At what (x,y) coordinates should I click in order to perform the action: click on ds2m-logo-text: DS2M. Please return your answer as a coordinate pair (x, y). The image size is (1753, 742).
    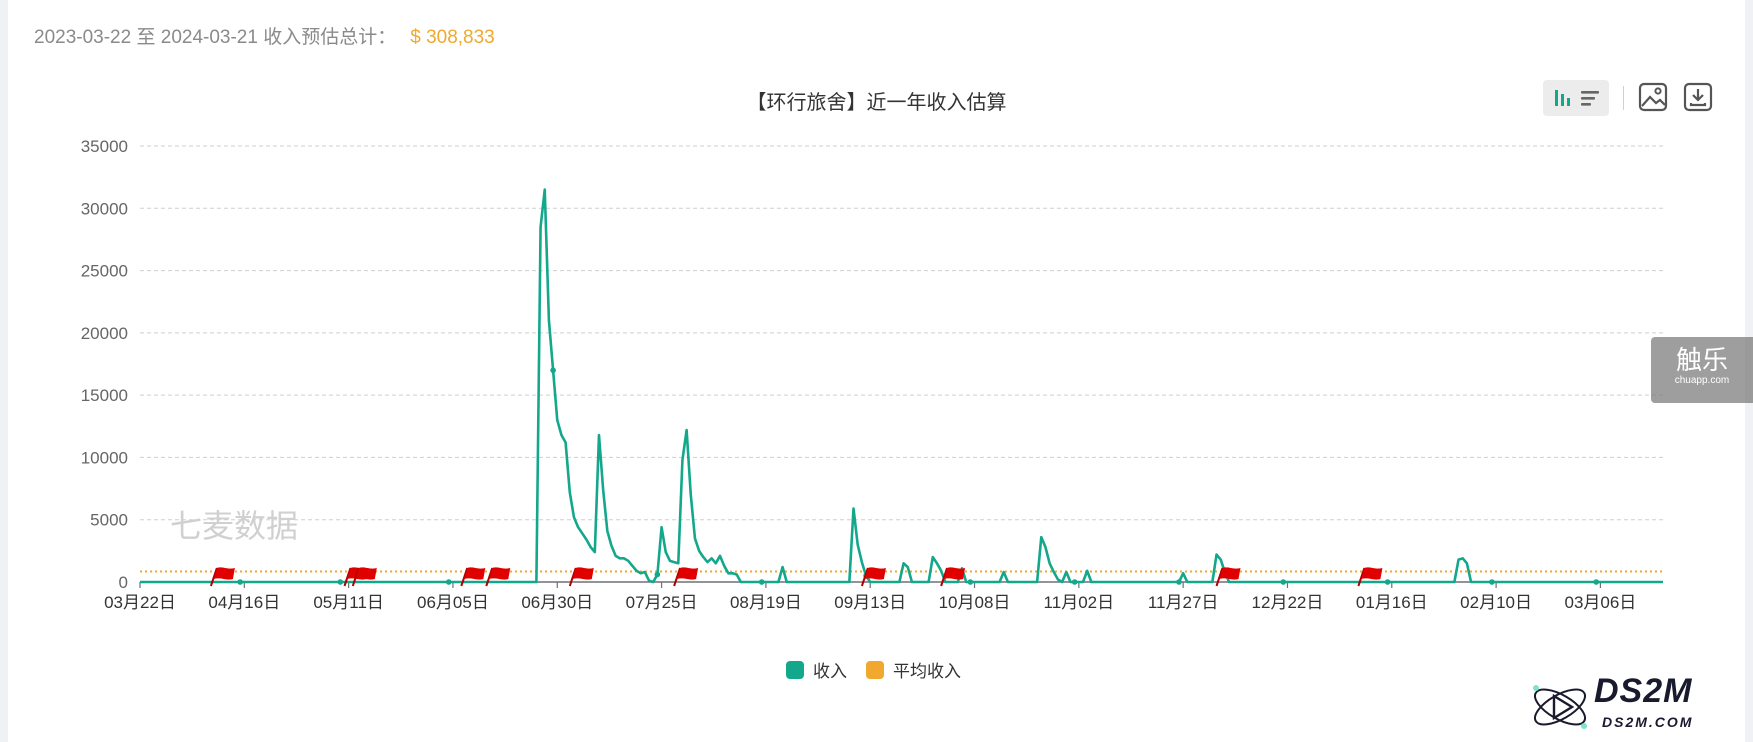
    Looking at the image, I should click on (1643, 691).